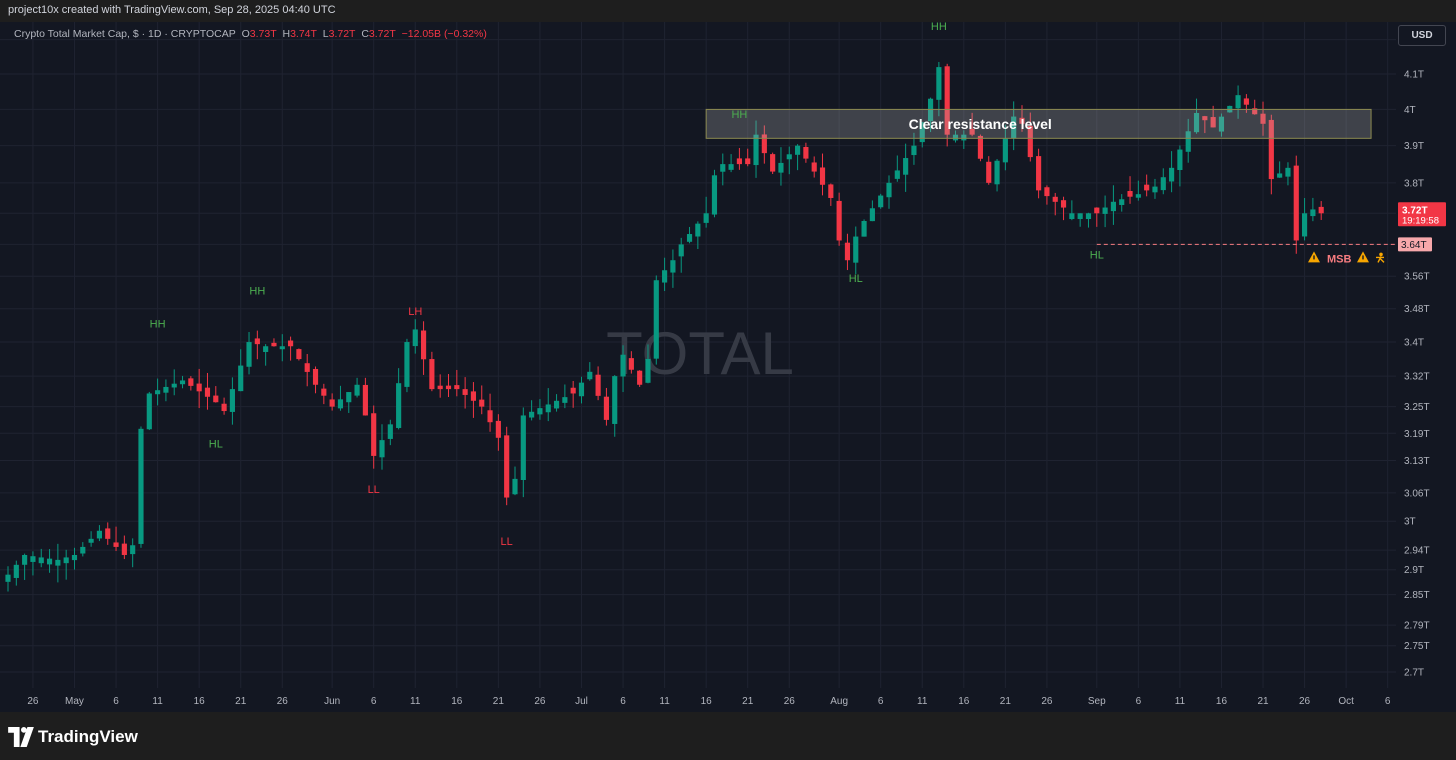  Describe the element at coordinates (415, 701) in the screenshot. I see `x-tick-label: 11` at that location.